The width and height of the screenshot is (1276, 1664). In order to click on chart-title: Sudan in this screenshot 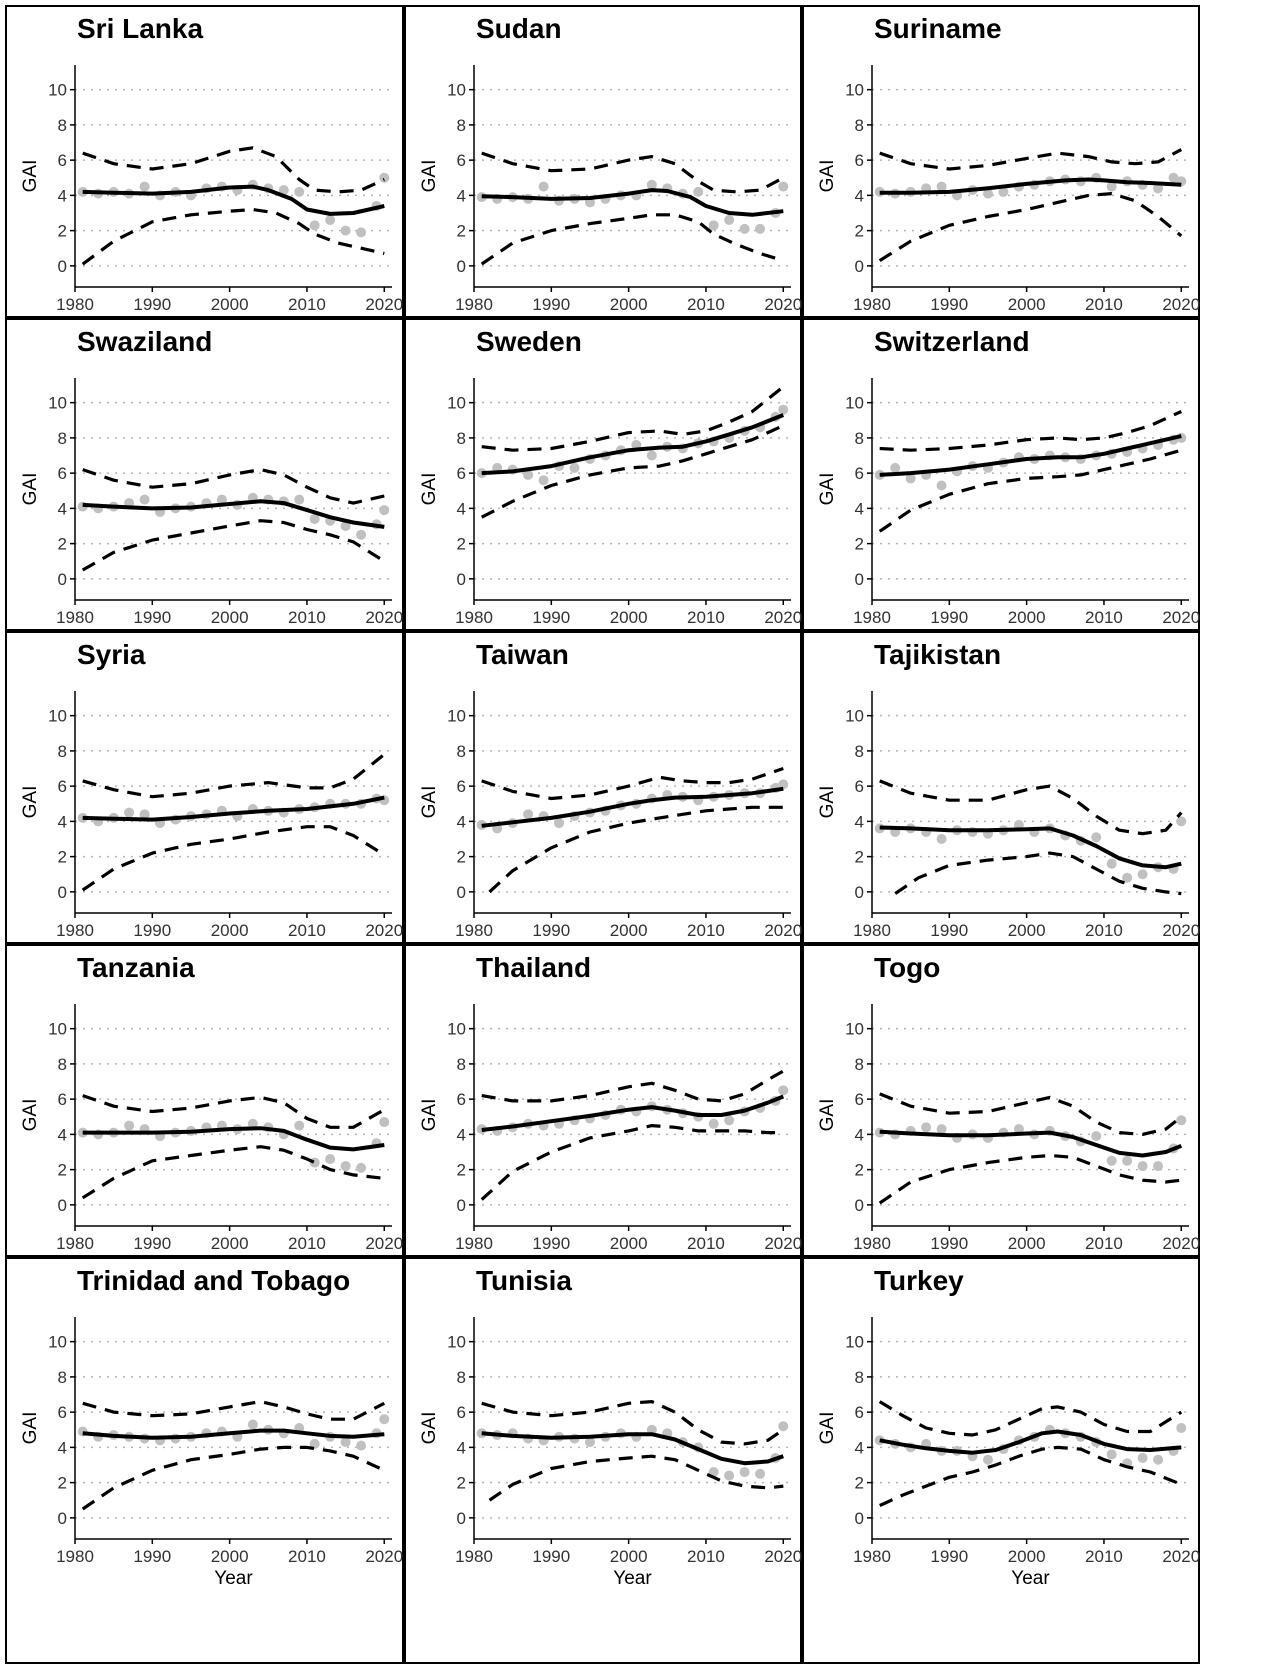, I will do `click(519, 28)`.